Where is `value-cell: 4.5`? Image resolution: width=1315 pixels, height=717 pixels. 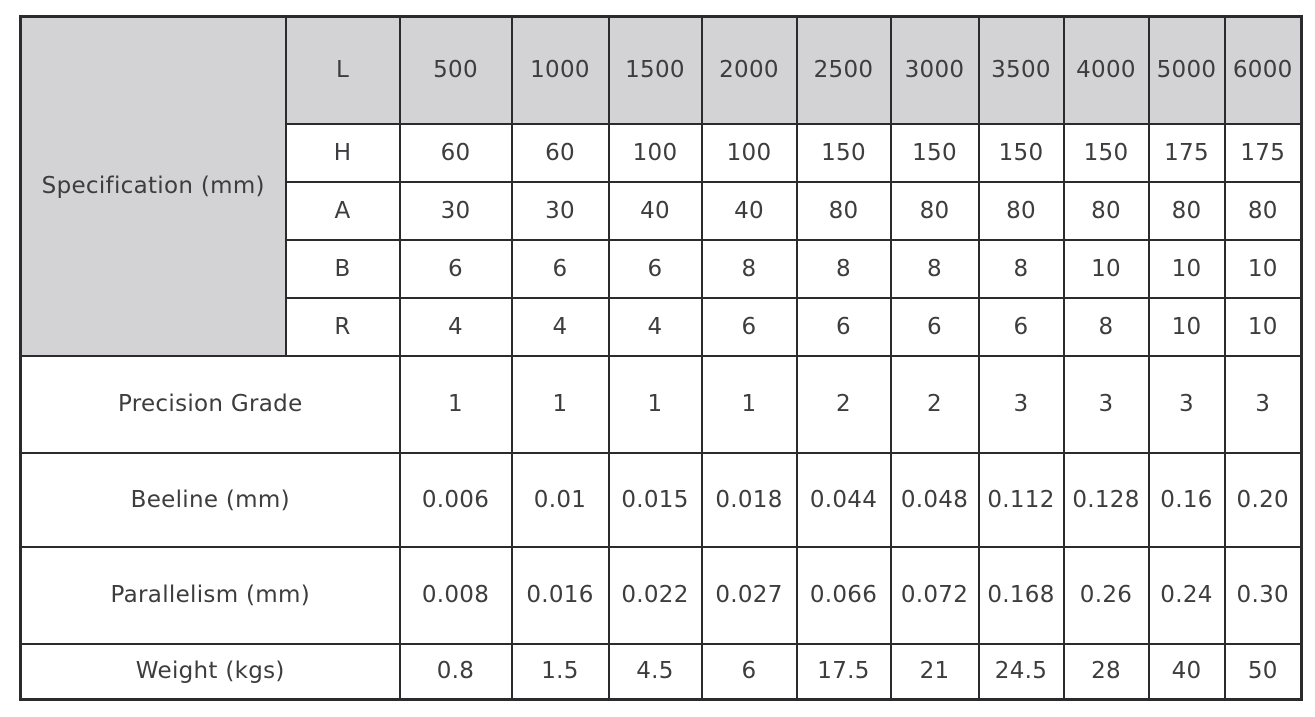
value-cell: 4.5 is located at coordinates (655, 671).